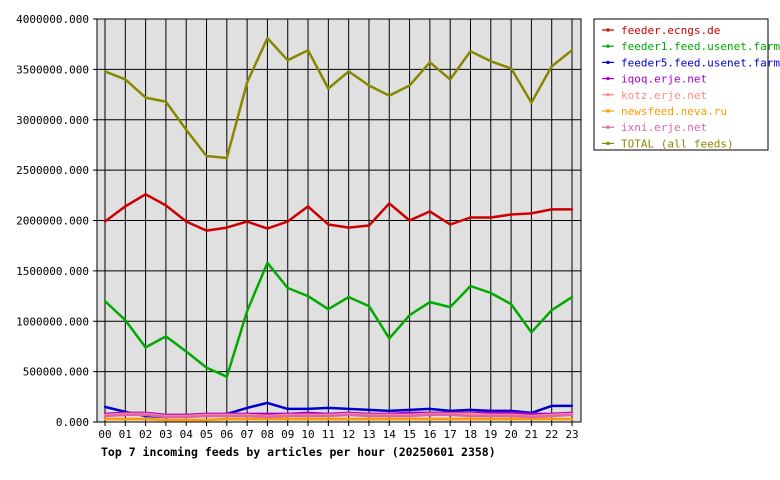 The image size is (780, 480). Describe the element at coordinates (52, 69) in the screenshot. I see `y-tick-label: 3500000.000` at that location.